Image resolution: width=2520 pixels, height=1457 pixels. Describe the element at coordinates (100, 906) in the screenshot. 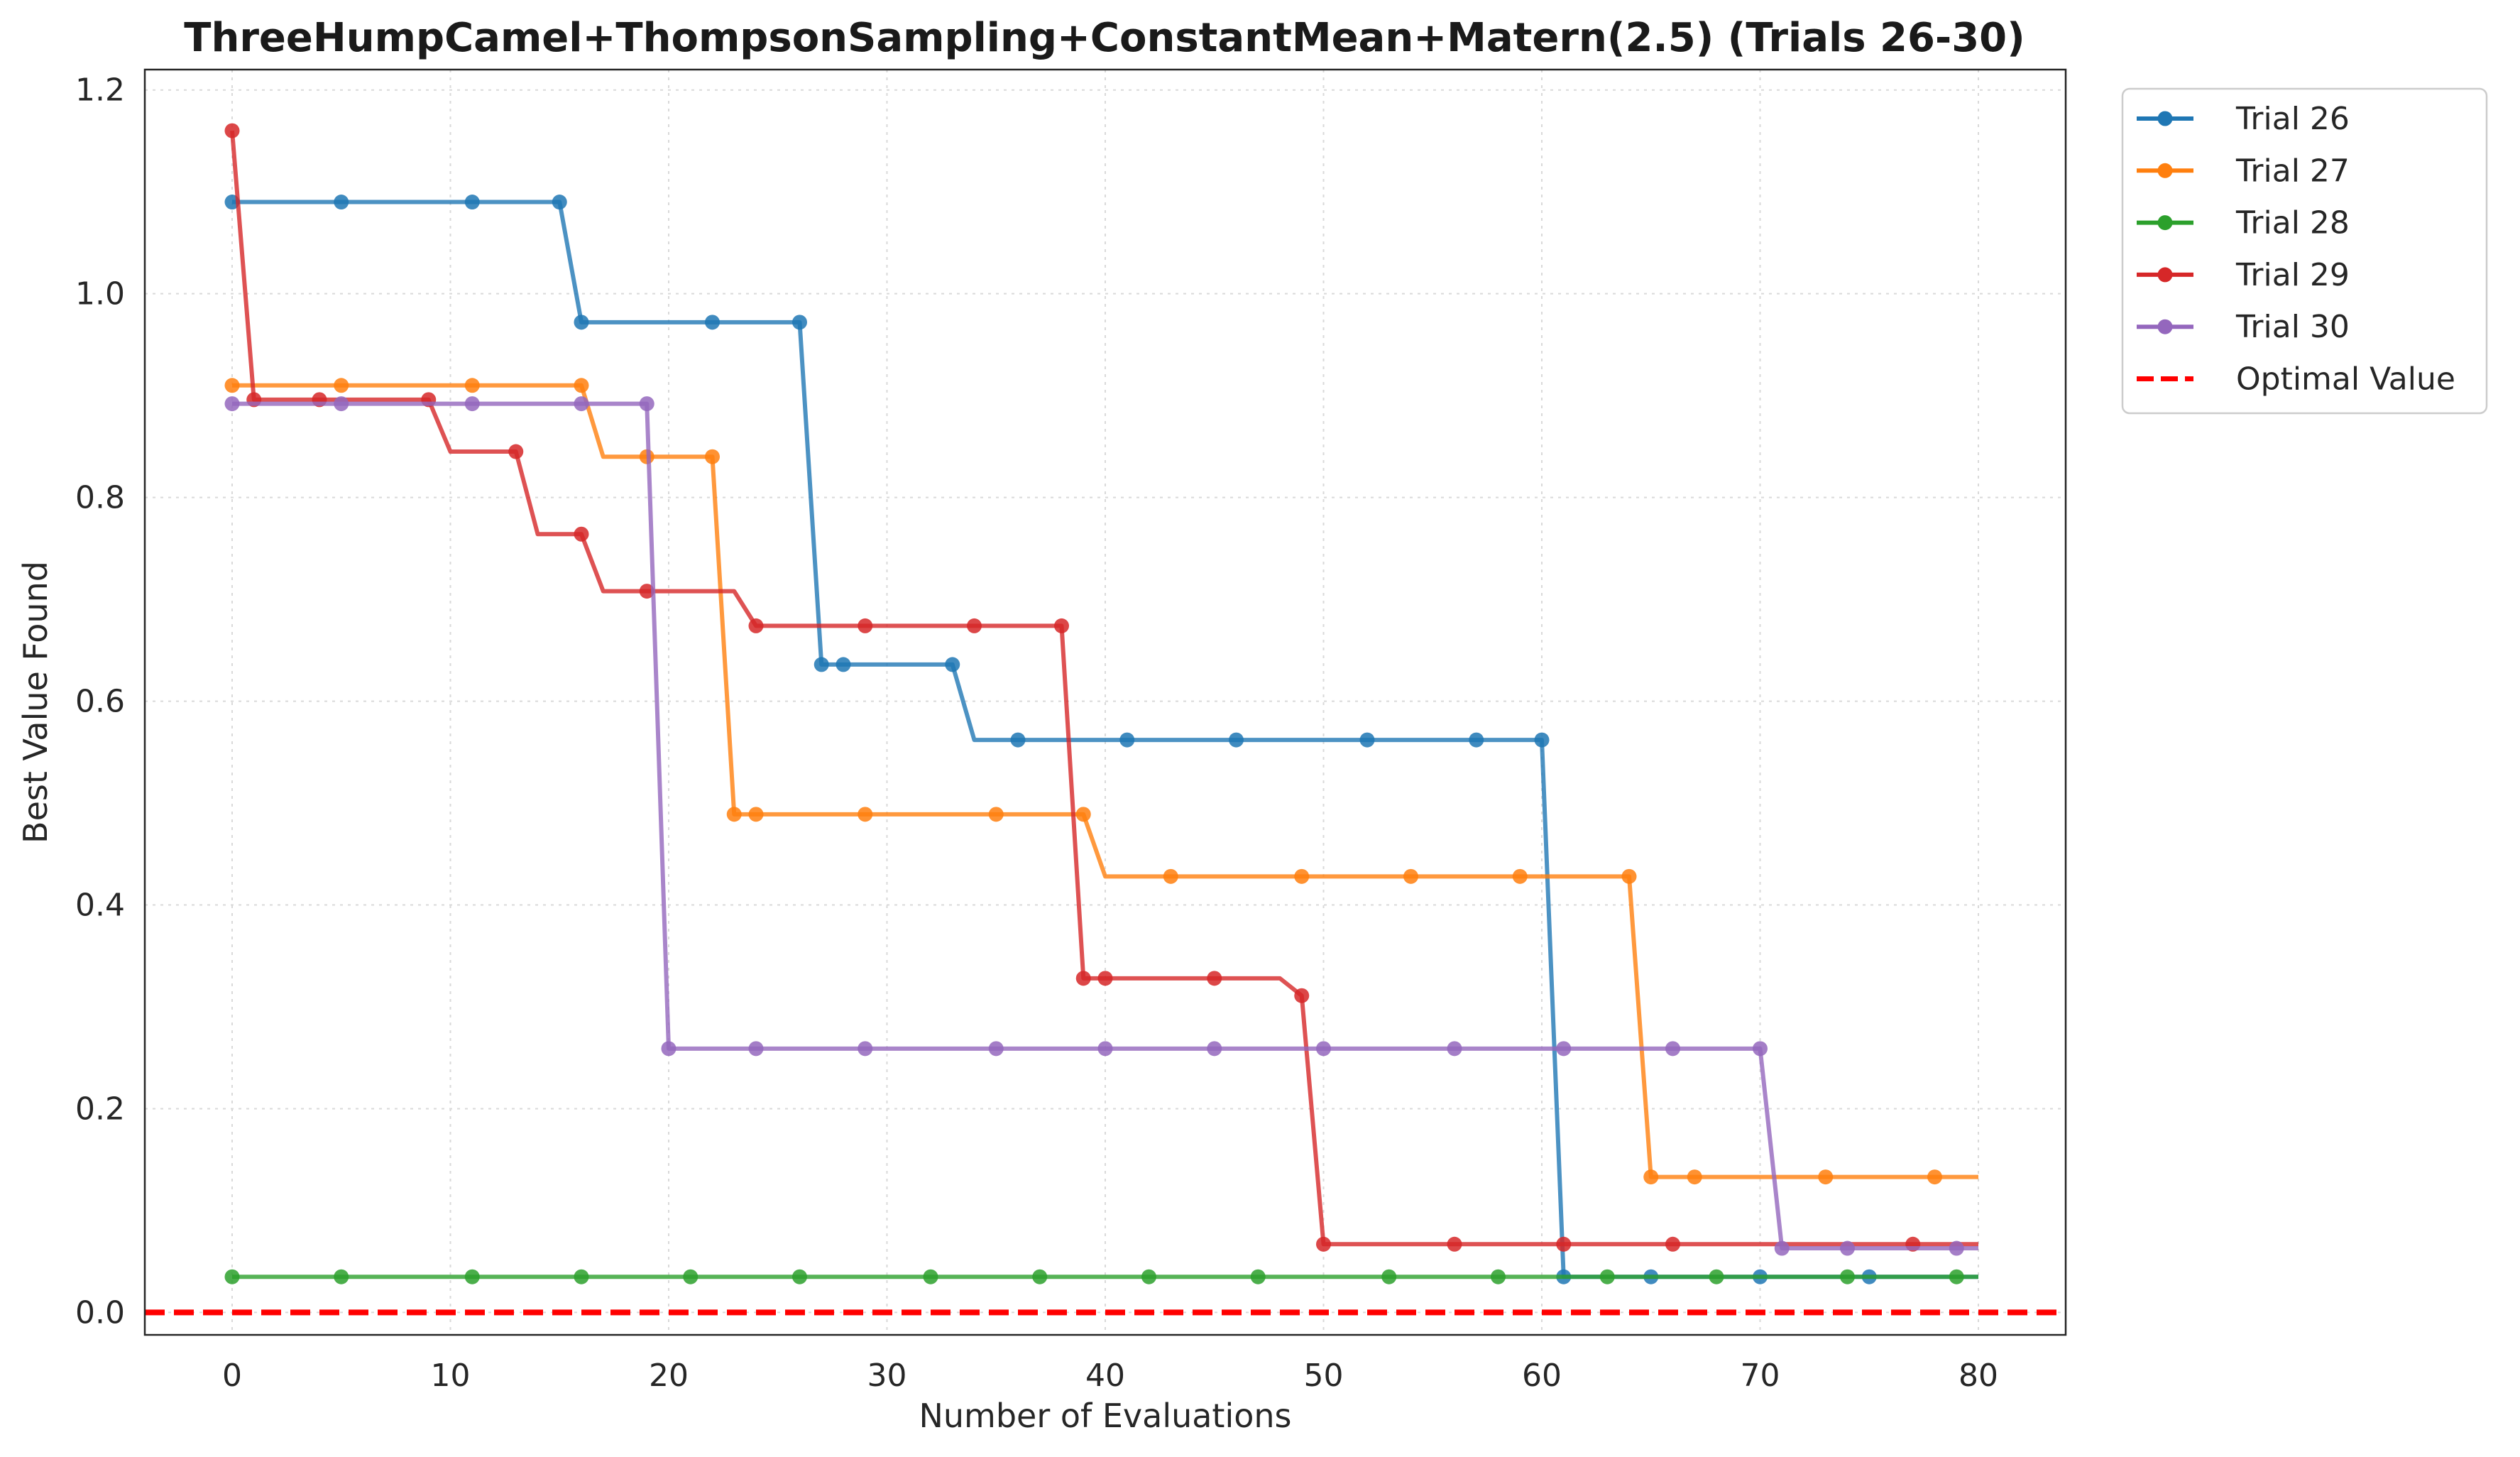

I see `y-tick-label: 0.4` at that location.